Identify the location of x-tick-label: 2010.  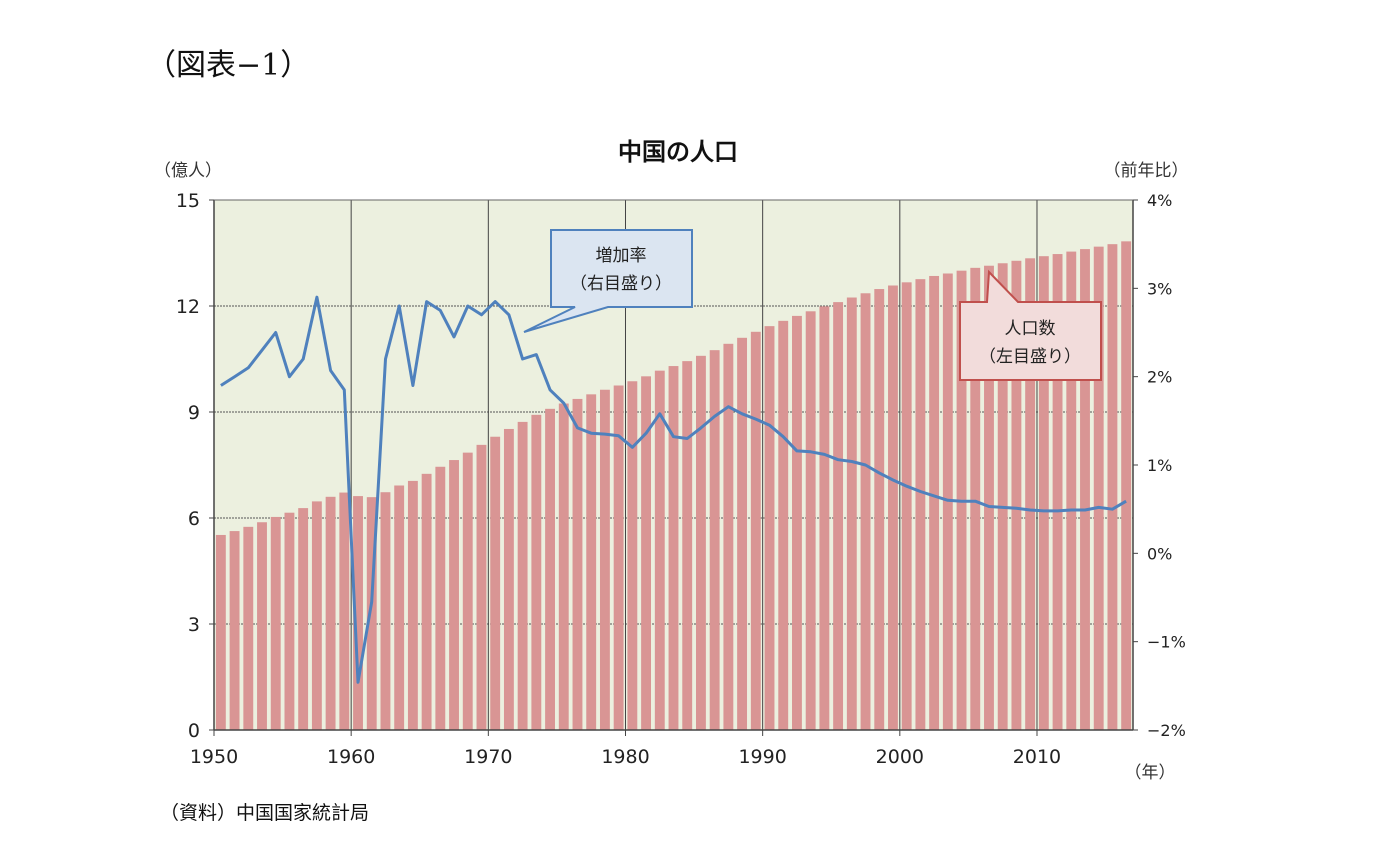
(1037, 757).